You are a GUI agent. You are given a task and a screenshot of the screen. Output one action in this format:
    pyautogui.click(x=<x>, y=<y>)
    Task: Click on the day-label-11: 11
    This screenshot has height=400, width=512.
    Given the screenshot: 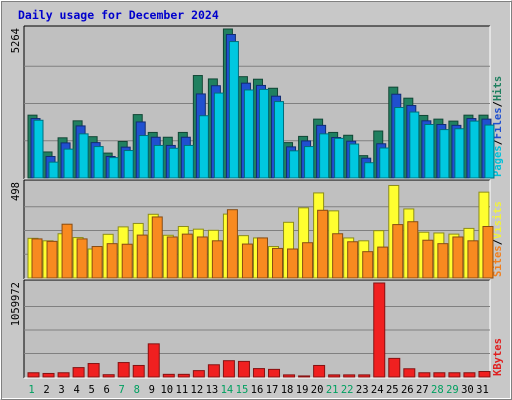 What is the action you would take?
    pyautogui.click(x=182, y=390)
    